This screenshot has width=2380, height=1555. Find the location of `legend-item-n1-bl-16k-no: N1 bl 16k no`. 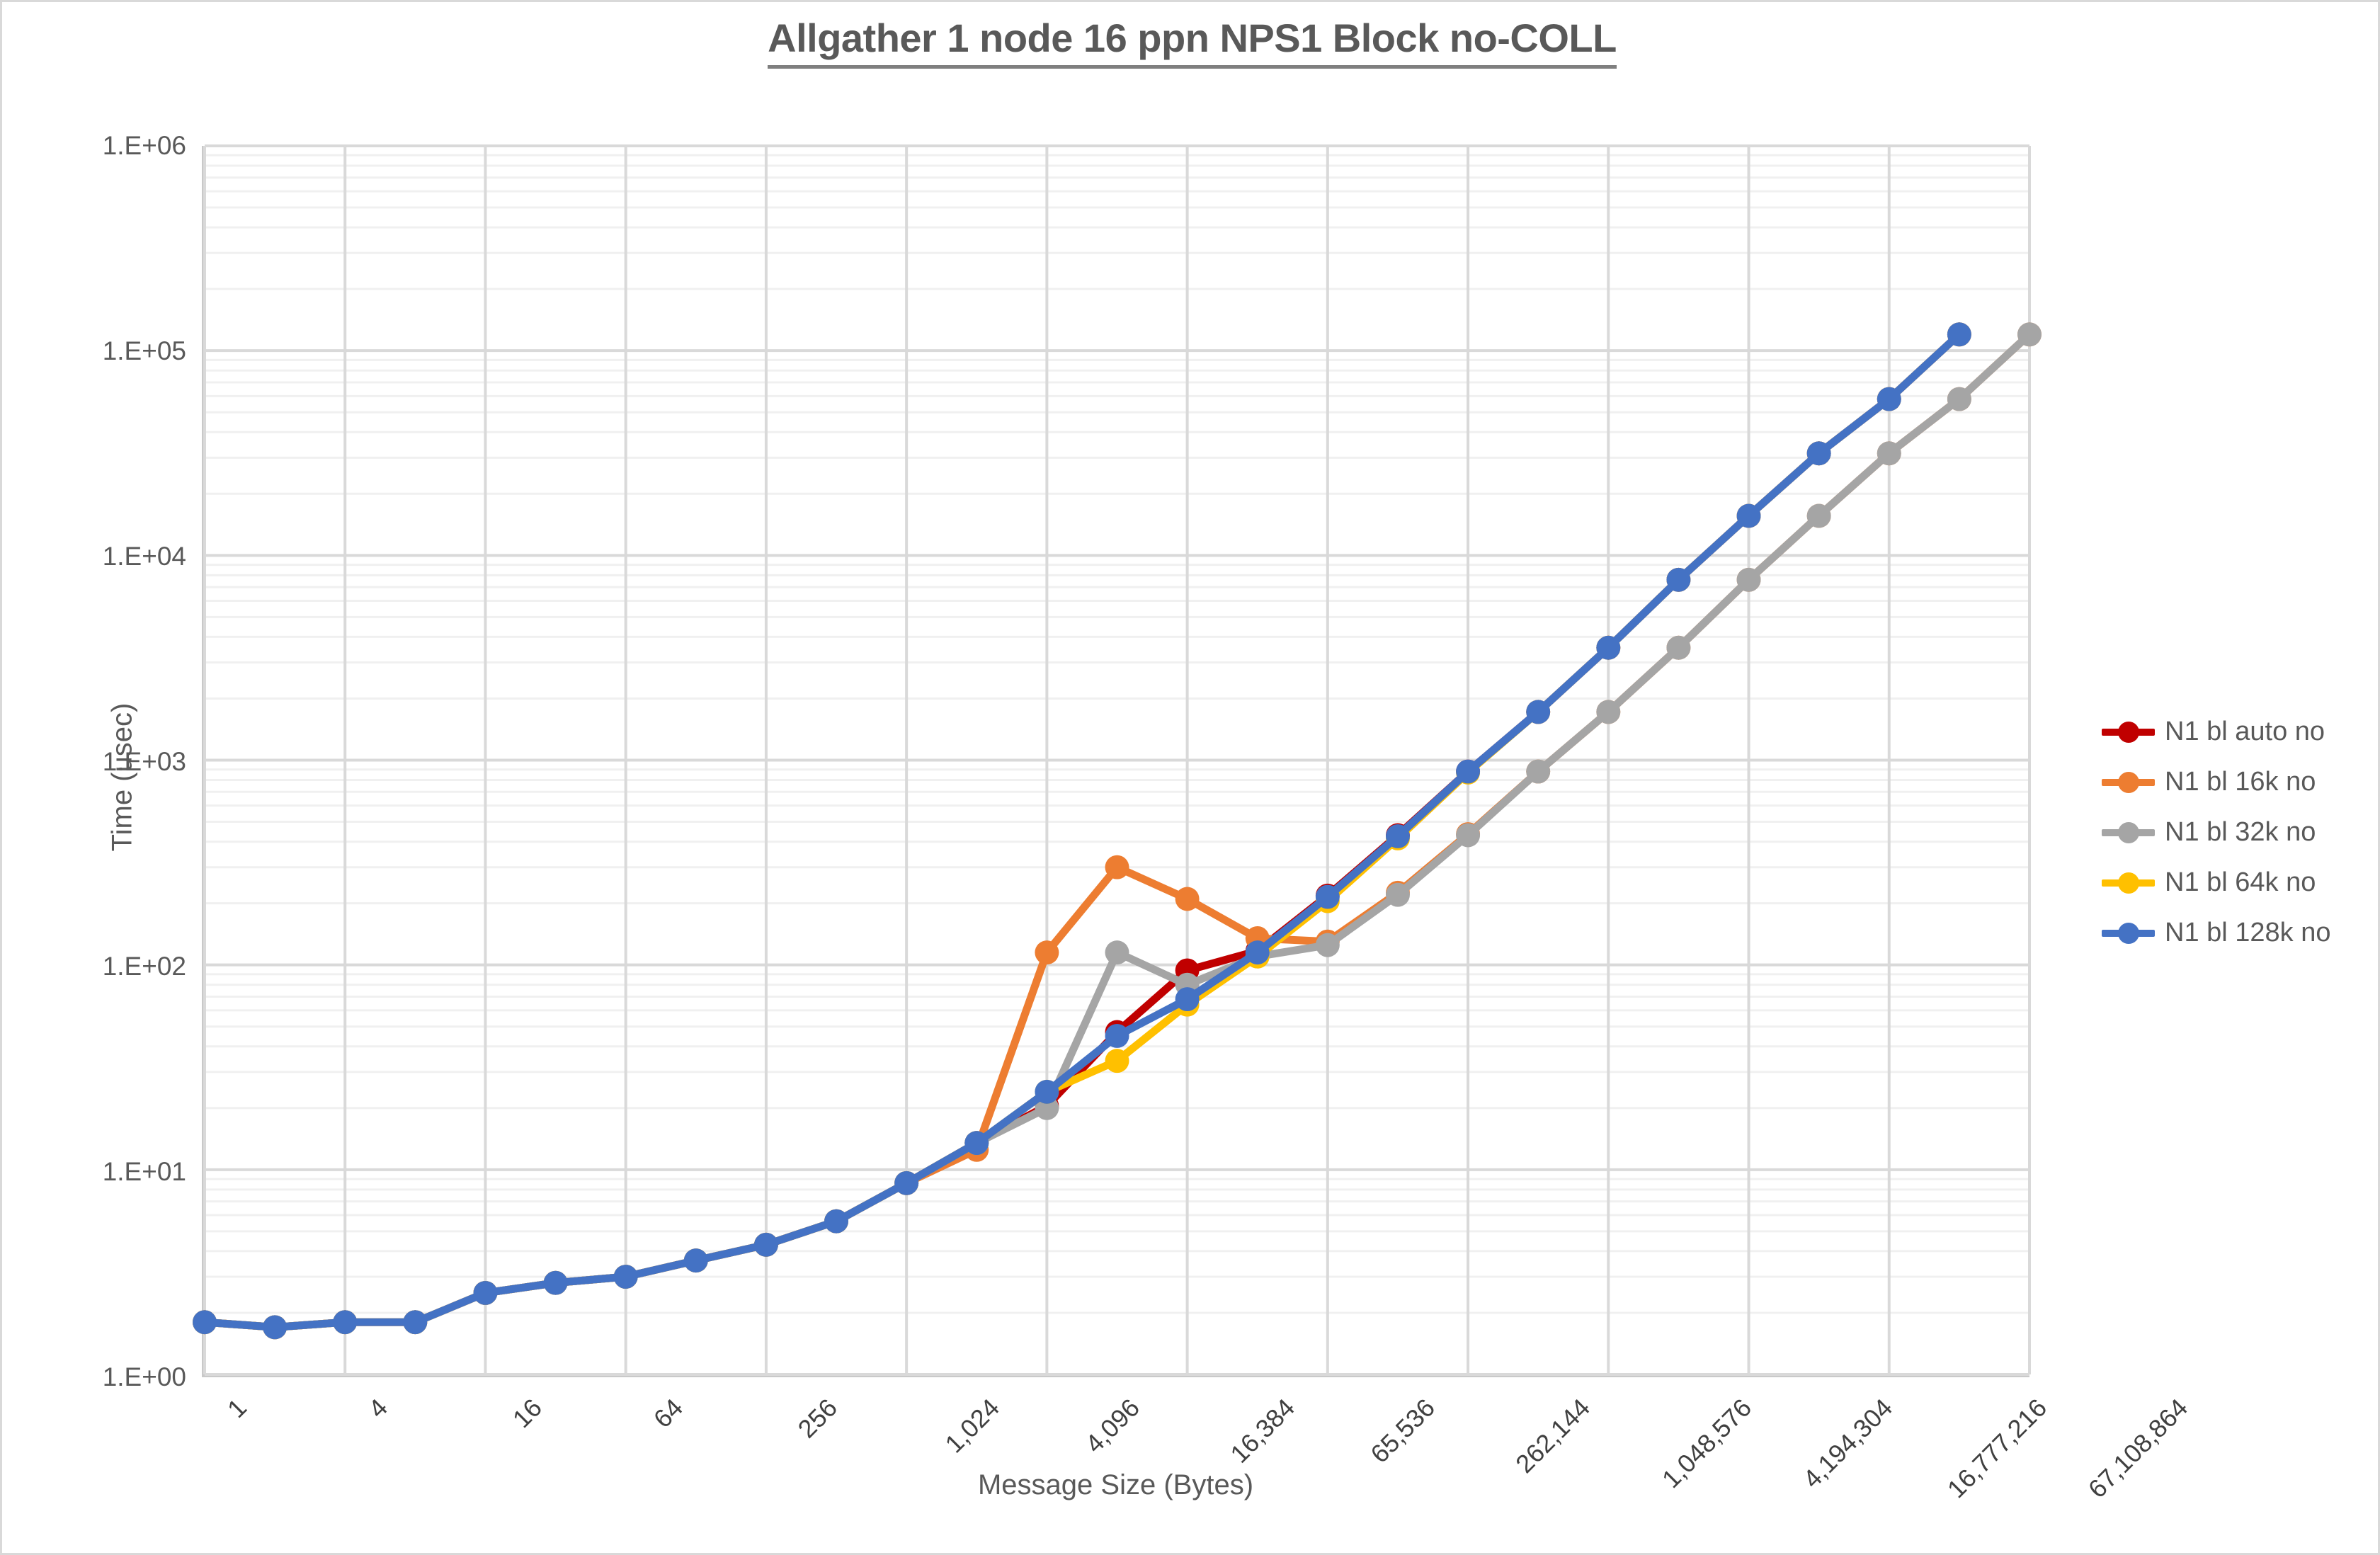

legend-item-n1-bl-16k-no: N1 bl 16k no is located at coordinates (2233, 782).